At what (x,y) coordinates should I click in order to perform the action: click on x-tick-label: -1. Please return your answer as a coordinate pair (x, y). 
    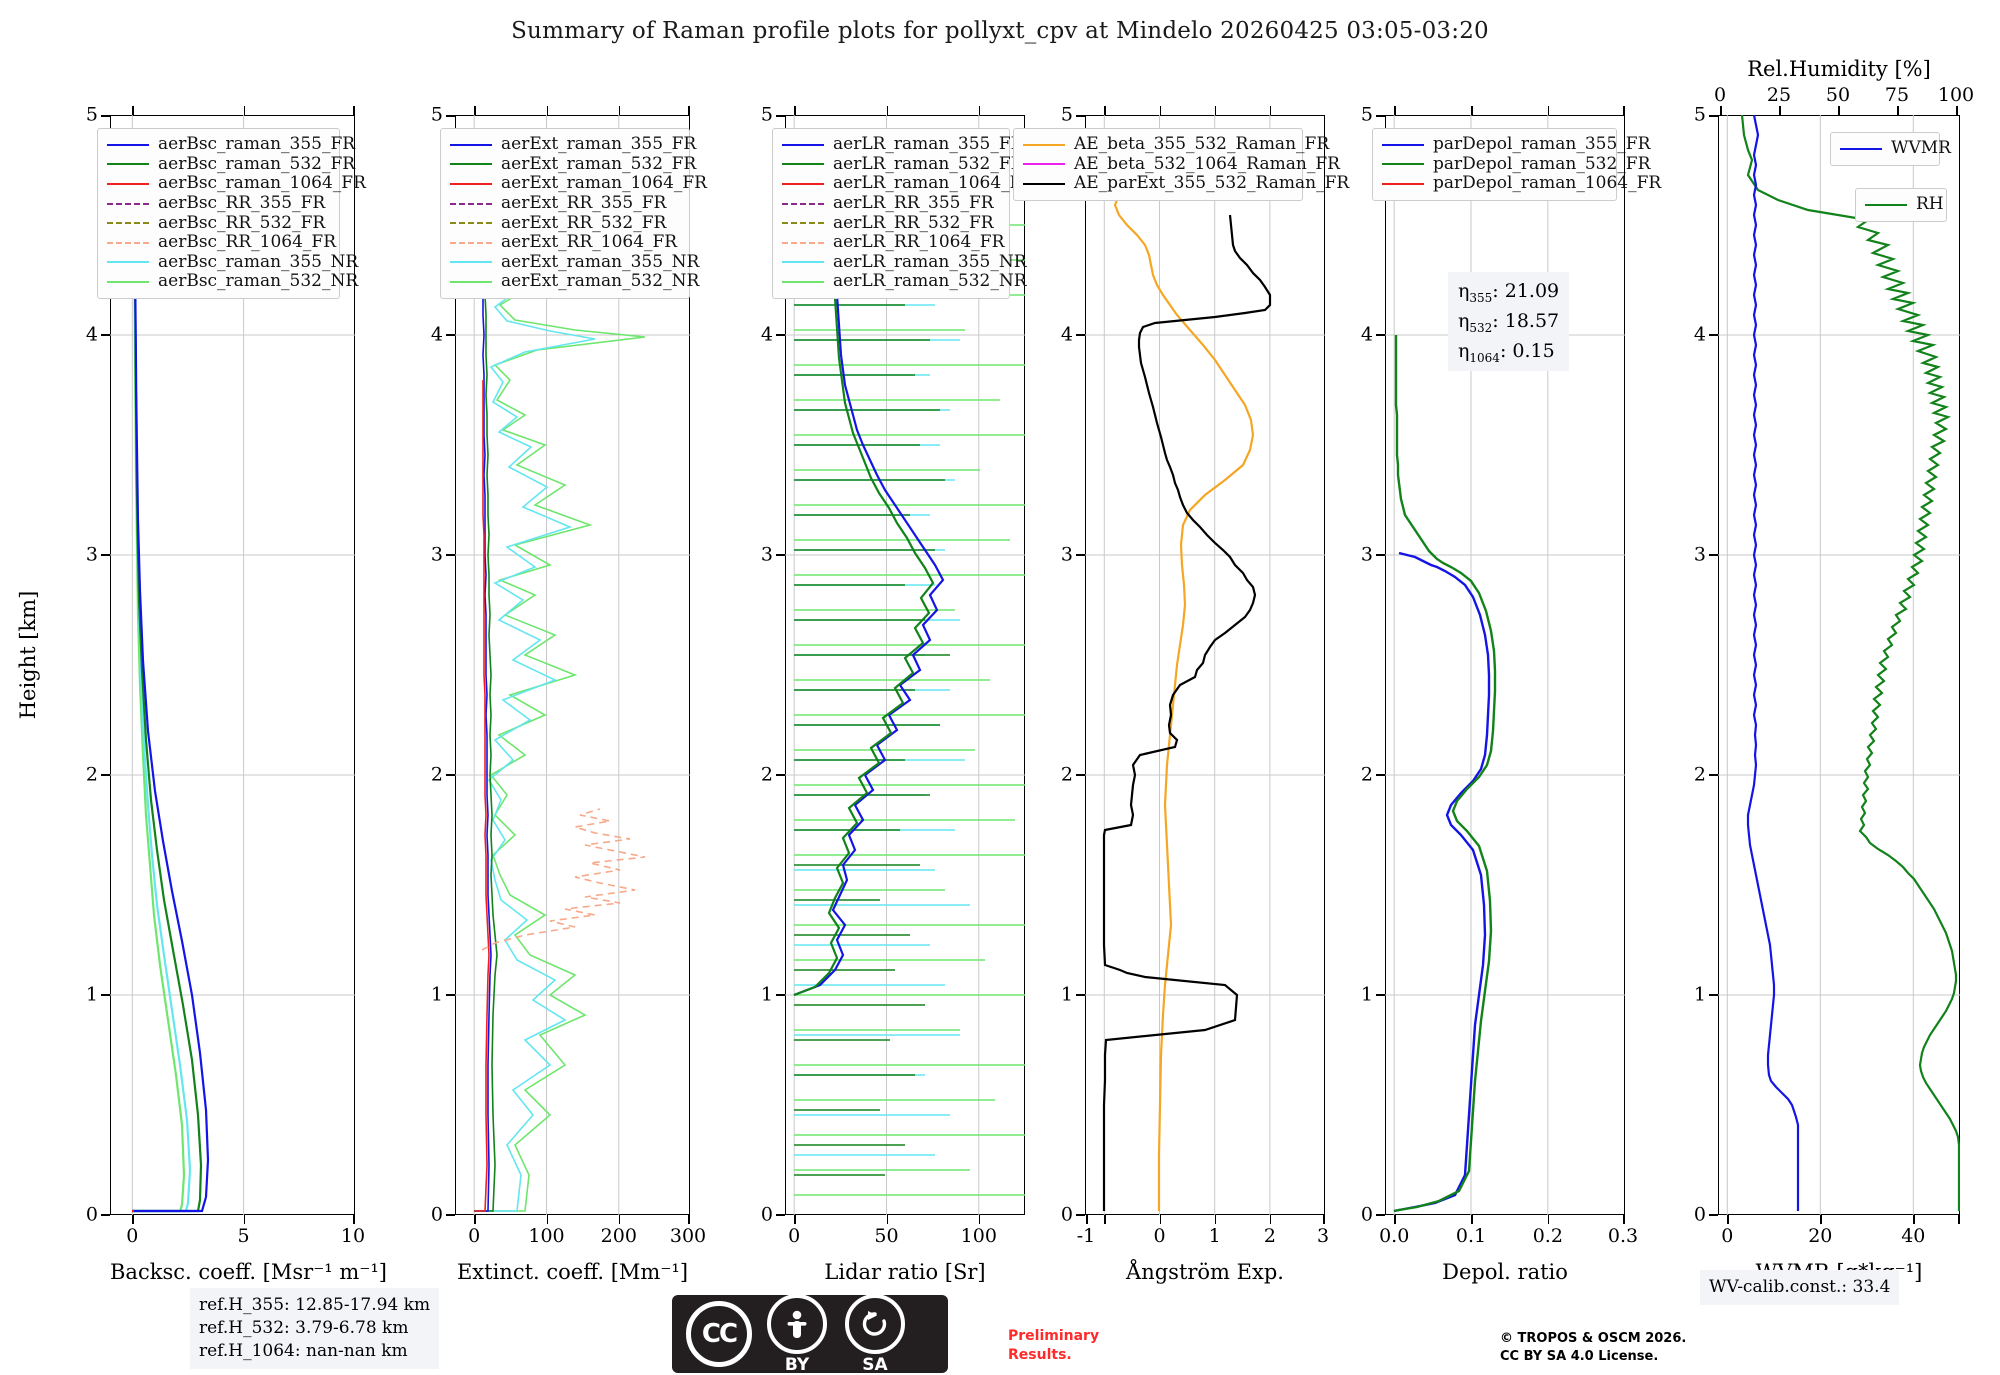
    Looking at the image, I should click on (1086, 1236).